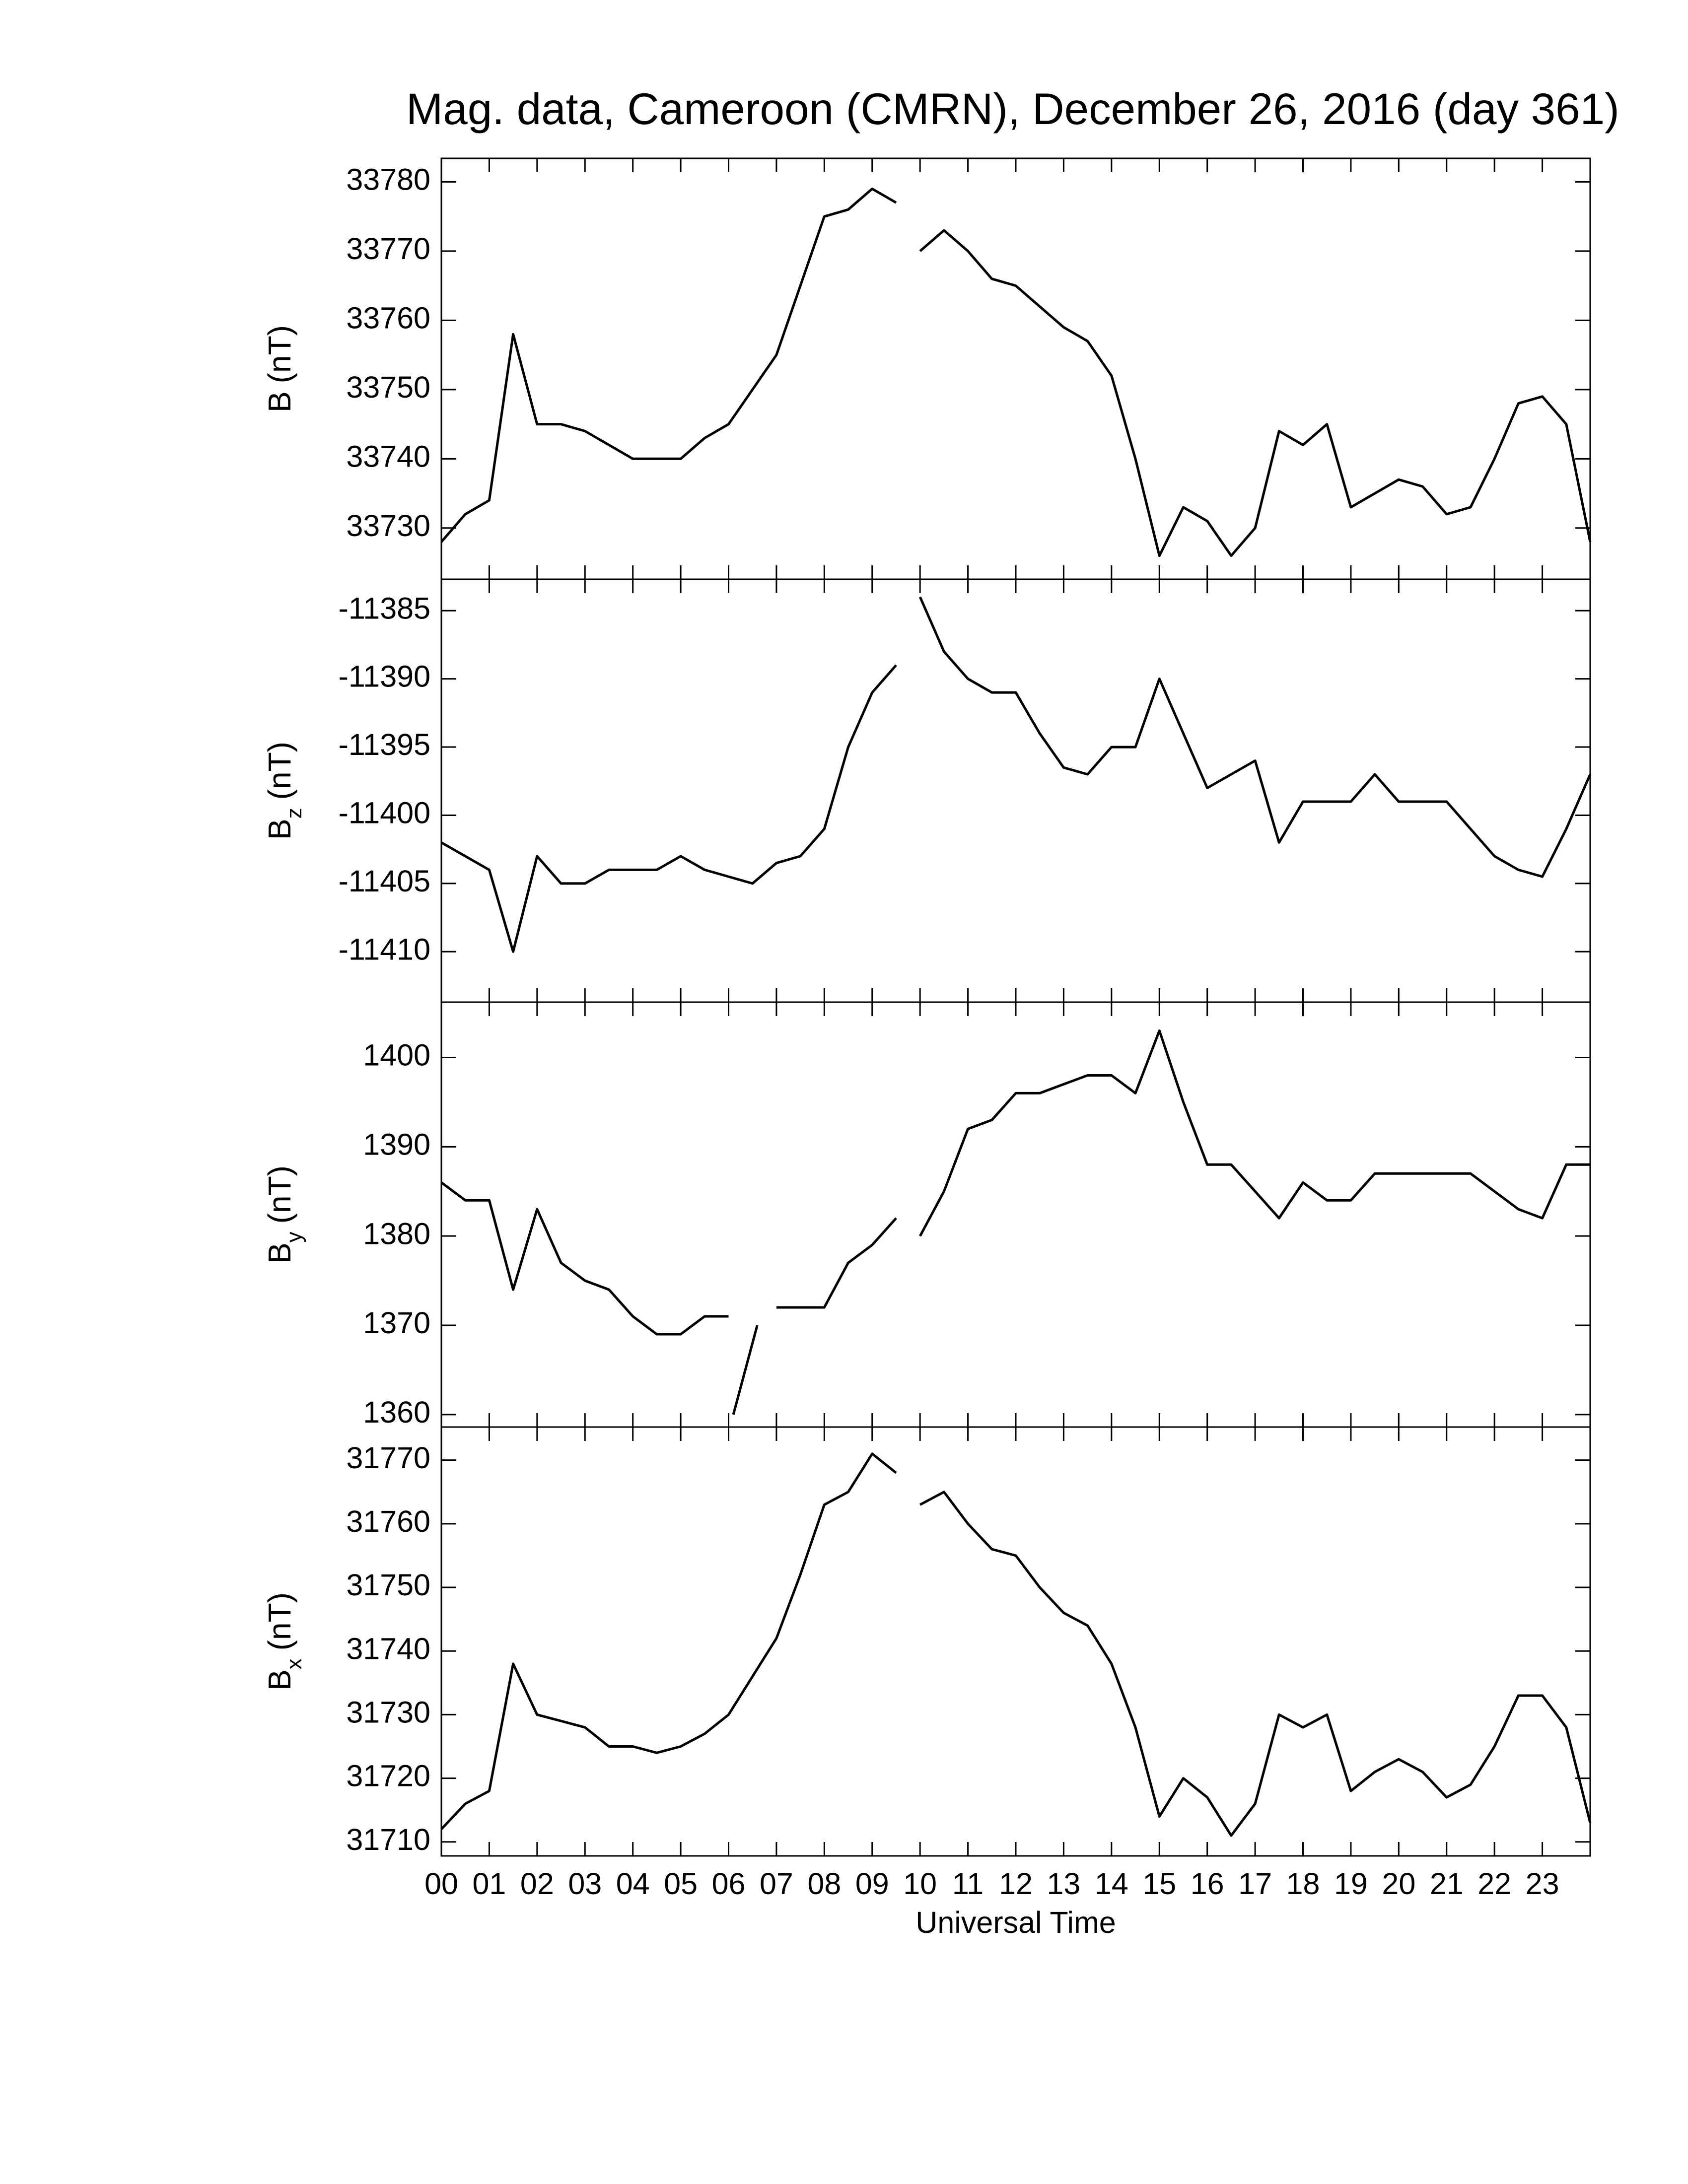 The image size is (1688, 2184). Describe the element at coordinates (585, 1884) in the screenshot. I see `x-tick-label: 03` at that location.